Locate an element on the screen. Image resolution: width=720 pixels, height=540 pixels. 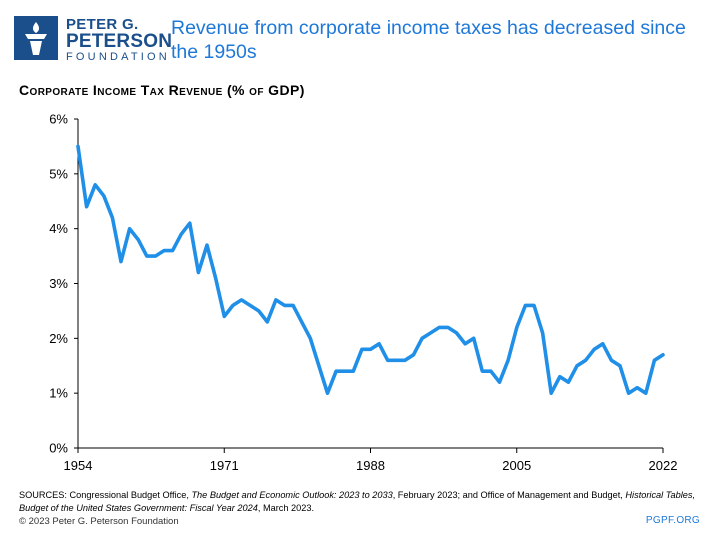
x-tick-label: 2022 is located at coordinates (663, 465).